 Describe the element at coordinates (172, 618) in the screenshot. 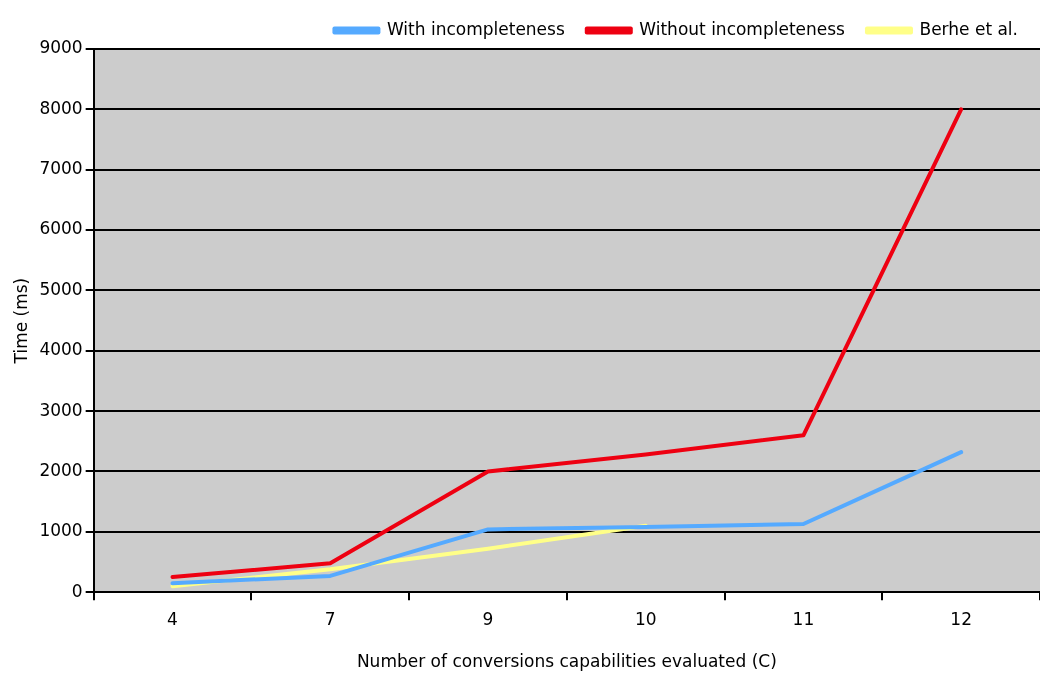

I see `x-tick-label: 4` at that location.